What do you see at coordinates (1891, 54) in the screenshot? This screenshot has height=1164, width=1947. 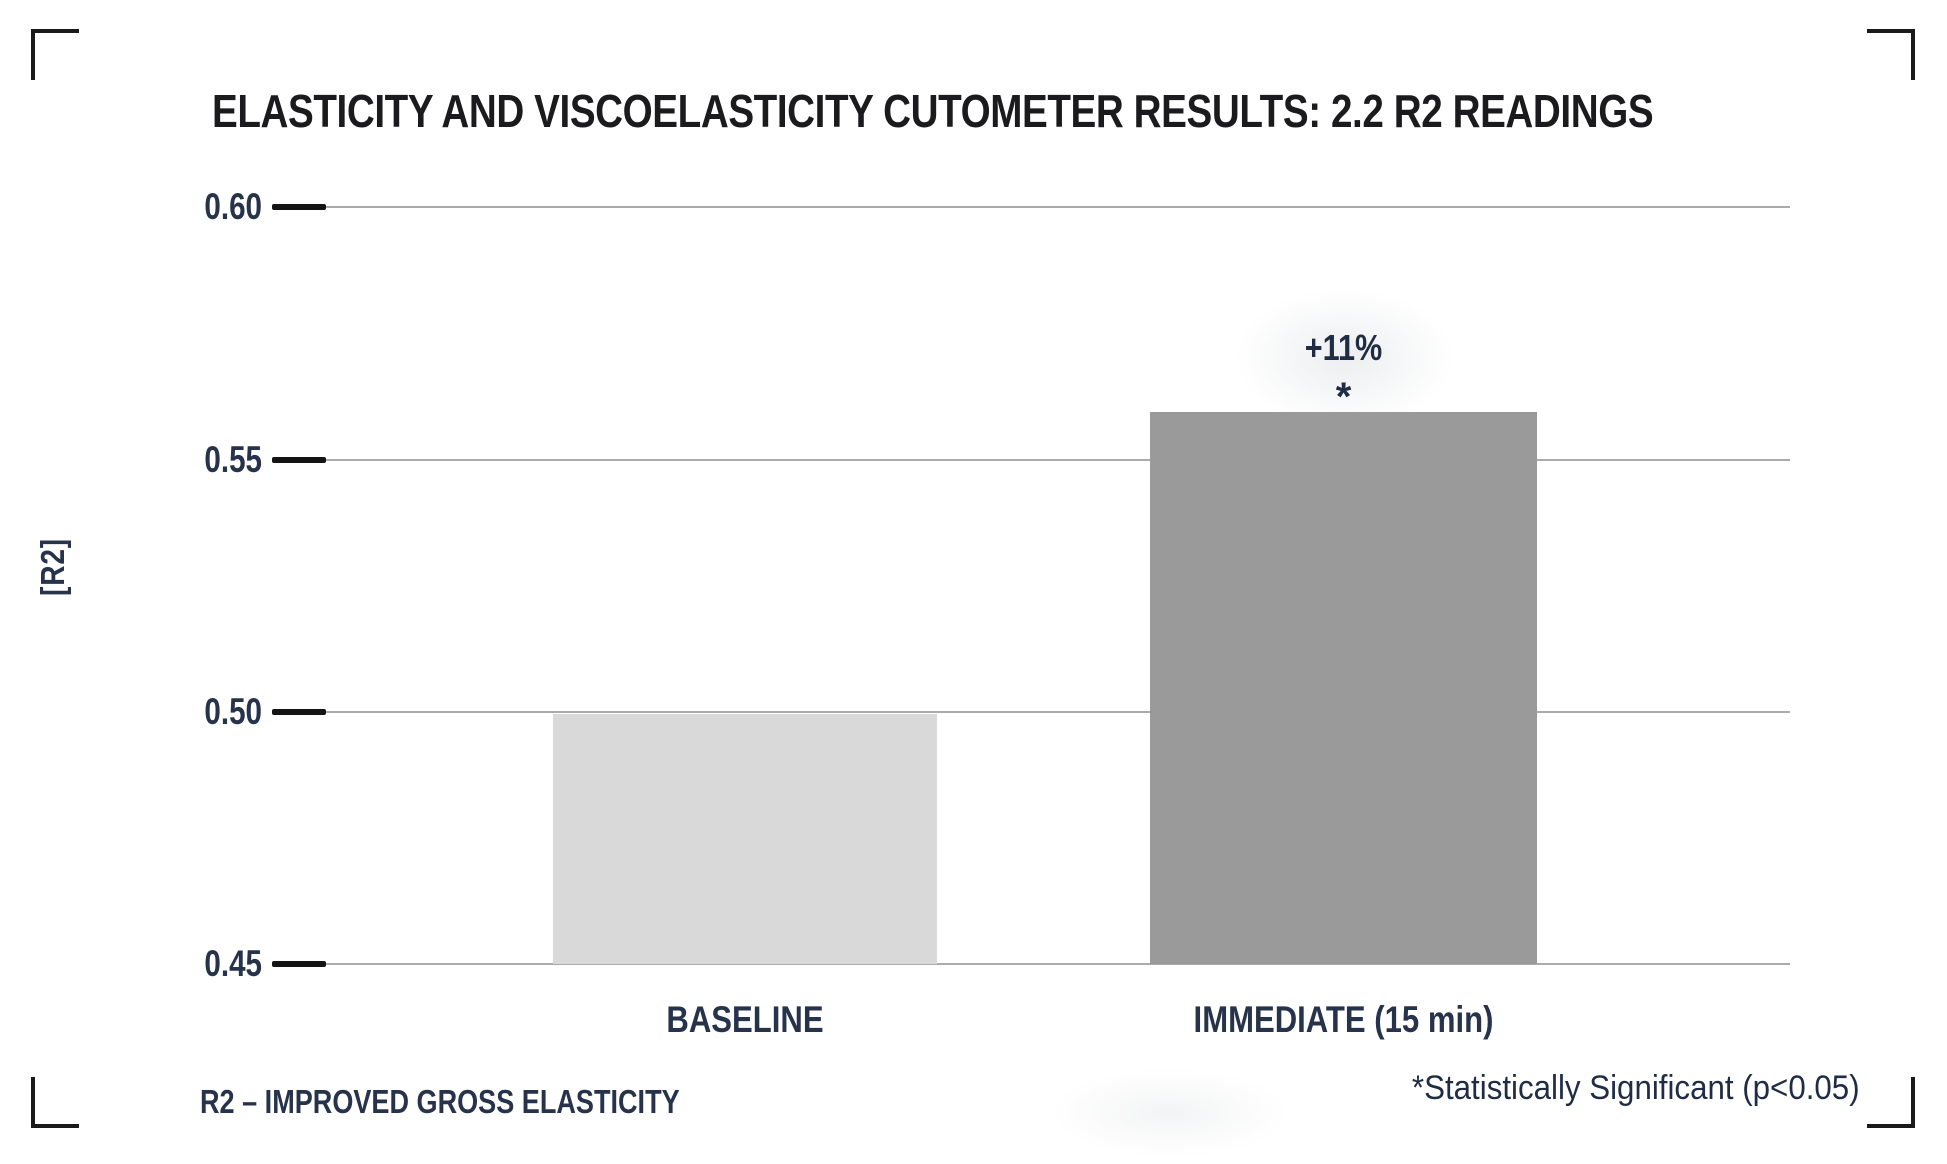 I see `crop-mark-top-right-icon` at bounding box center [1891, 54].